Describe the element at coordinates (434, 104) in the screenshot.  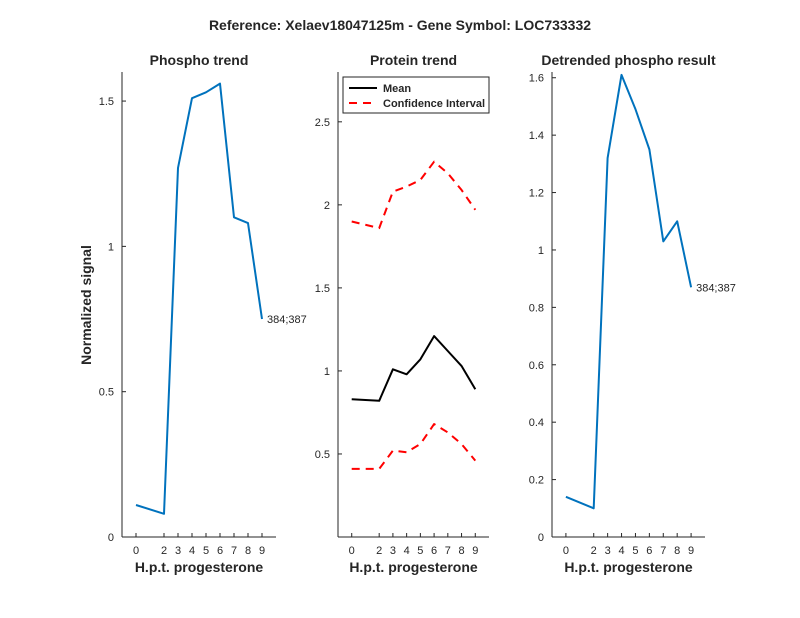
I see `legend-label-ci: Confidence Interval` at that location.